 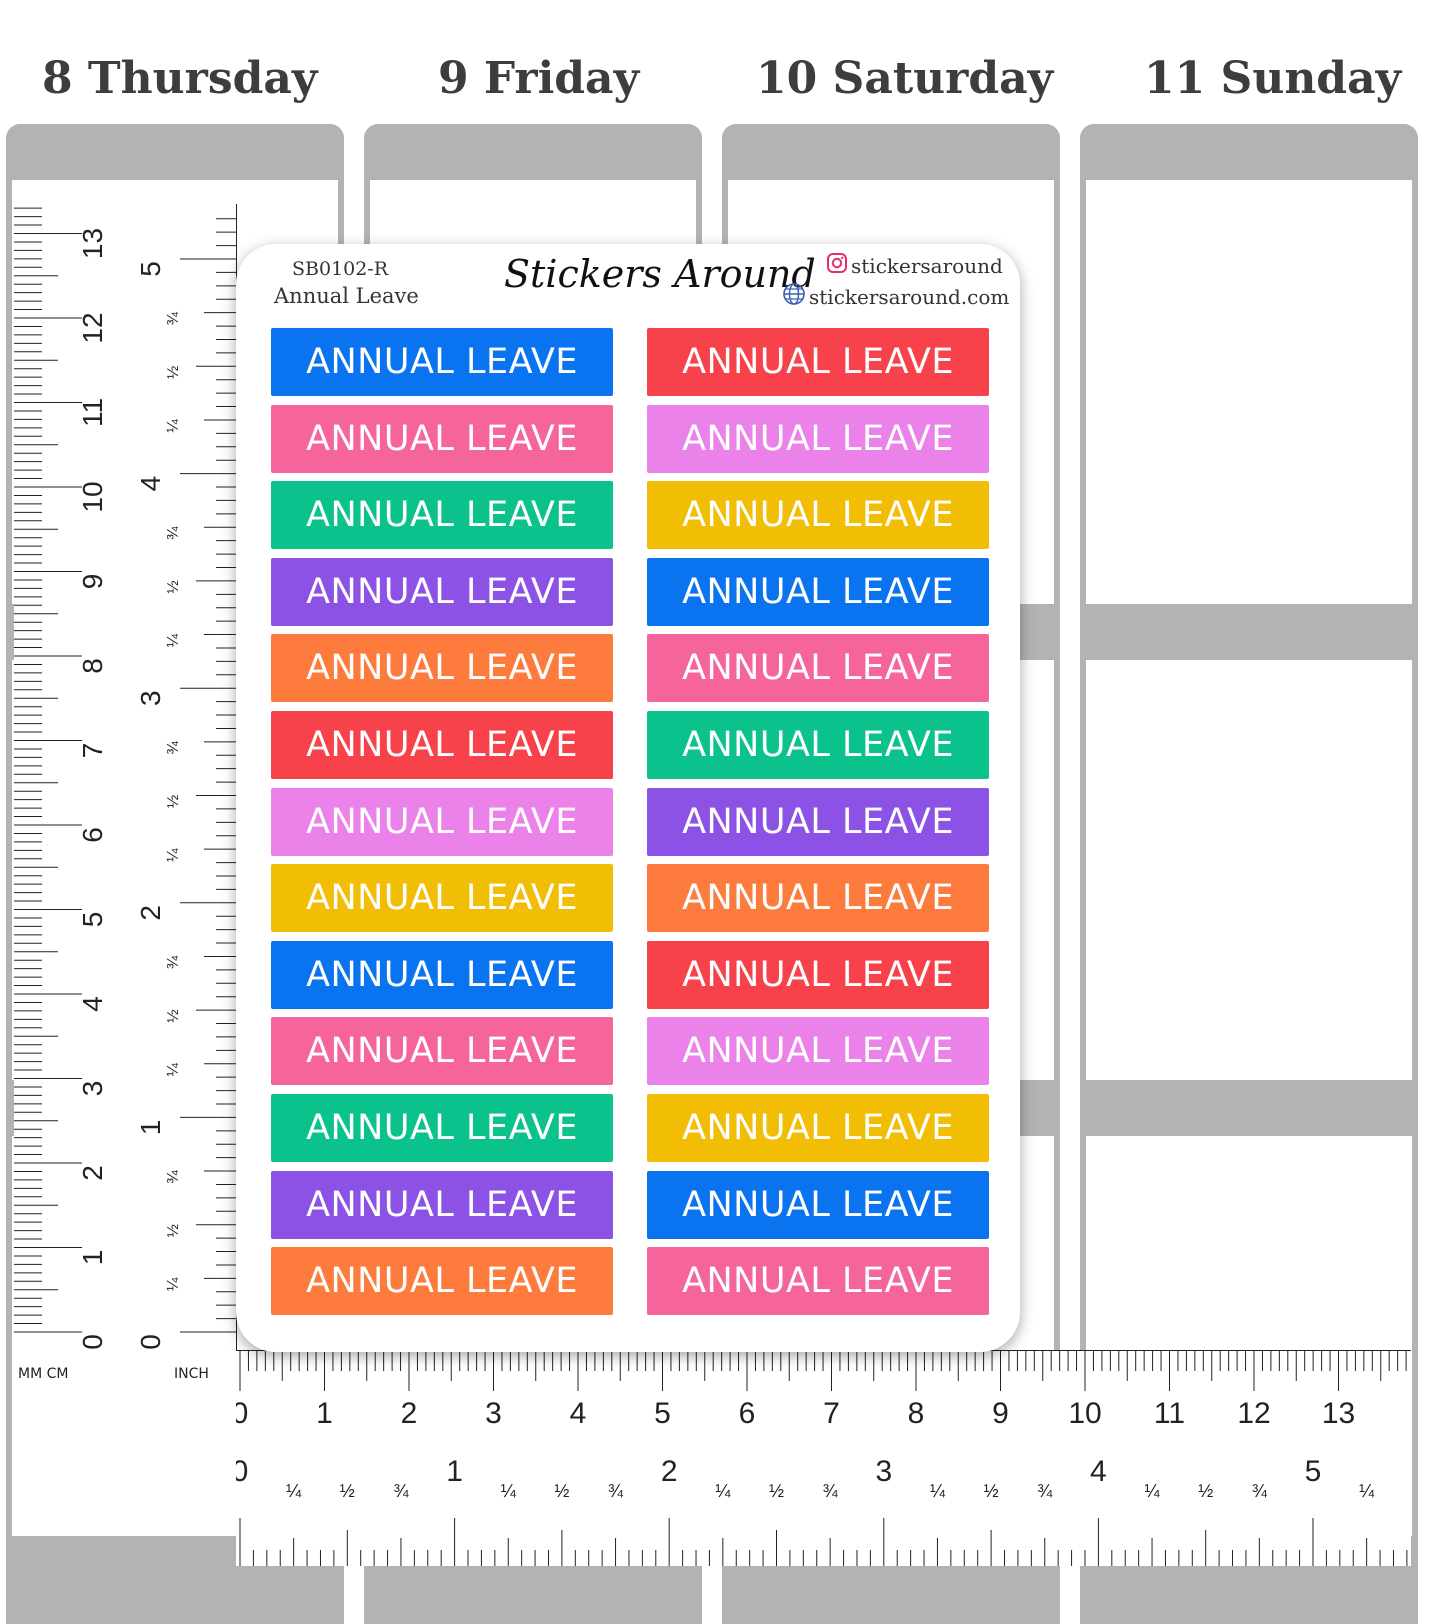 I want to click on sheet-subtitle: Annual Leave, so click(x=346, y=296).